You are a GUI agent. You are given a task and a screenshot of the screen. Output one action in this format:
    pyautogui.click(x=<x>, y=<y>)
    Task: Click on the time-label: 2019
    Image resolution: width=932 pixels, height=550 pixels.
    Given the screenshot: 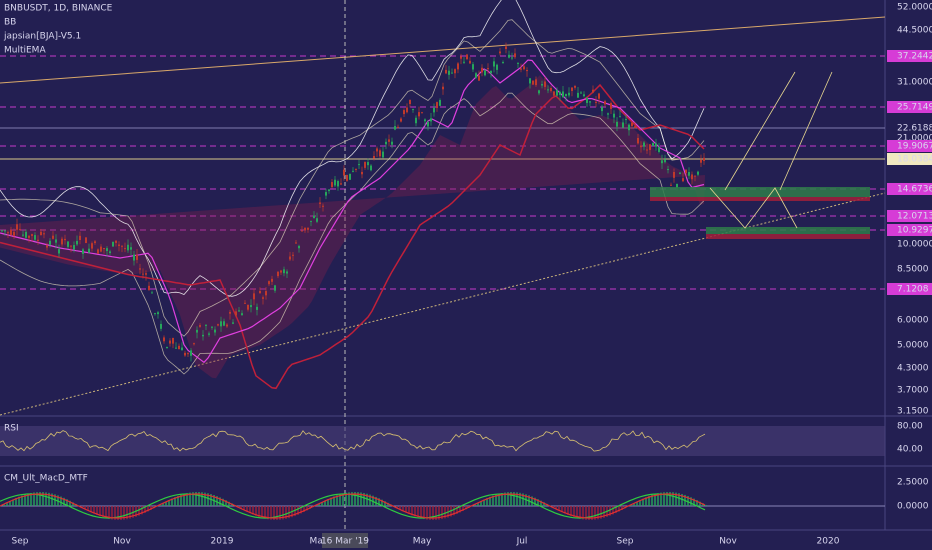 What is the action you would take?
    pyautogui.click(x=222, y=542)
    